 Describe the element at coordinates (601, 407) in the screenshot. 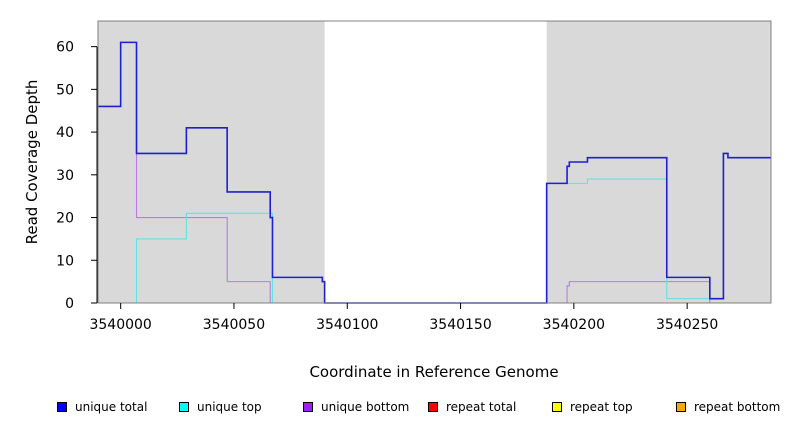

I see `legend-label: repeat top` at that location.